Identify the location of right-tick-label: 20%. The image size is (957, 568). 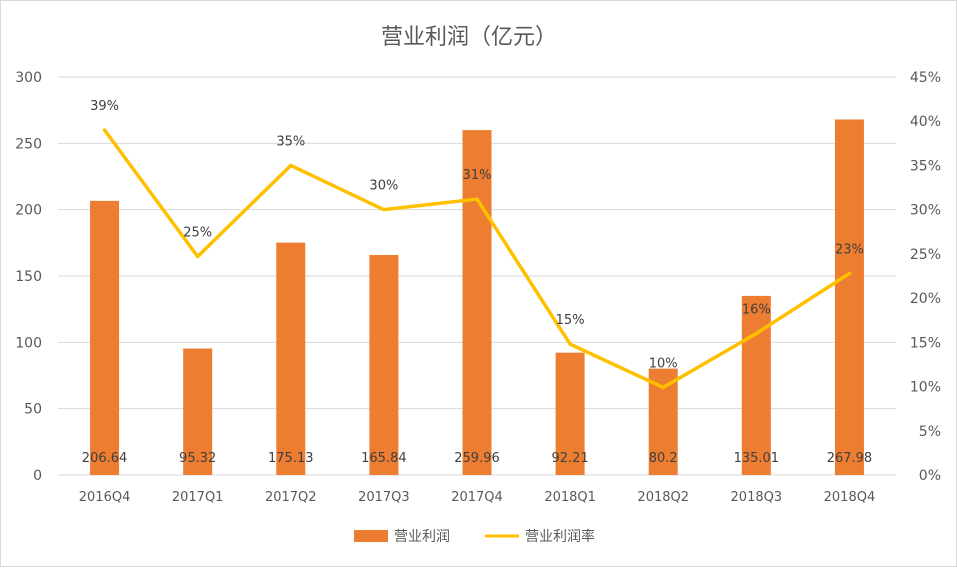
(925, 299).